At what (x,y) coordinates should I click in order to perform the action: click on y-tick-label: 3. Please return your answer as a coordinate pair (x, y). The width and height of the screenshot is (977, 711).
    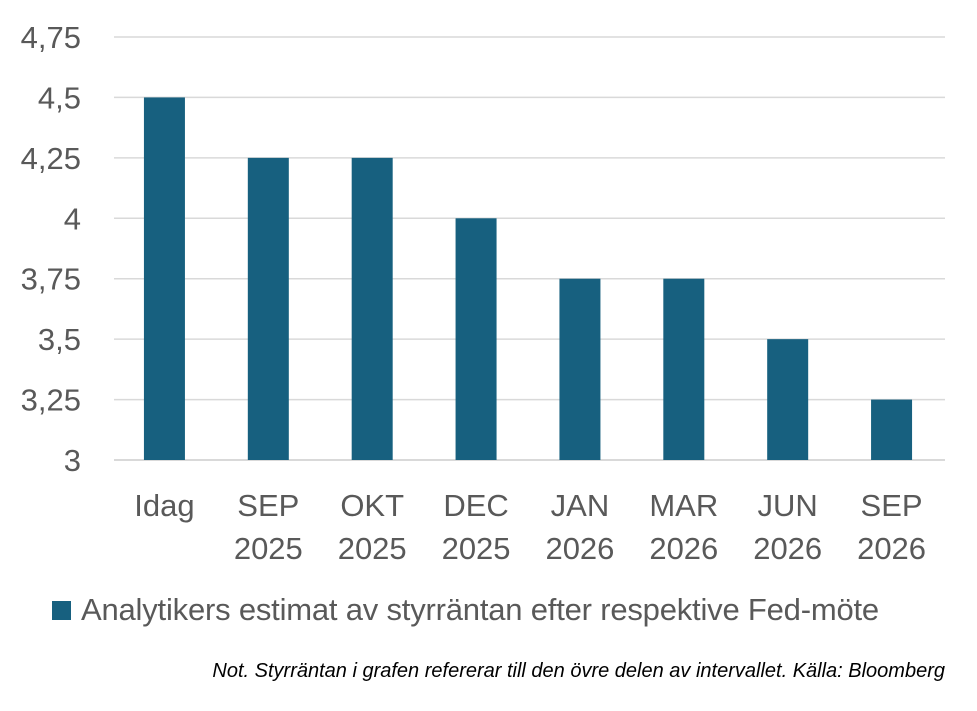
    Looking at the image, I should click on (72, 460).